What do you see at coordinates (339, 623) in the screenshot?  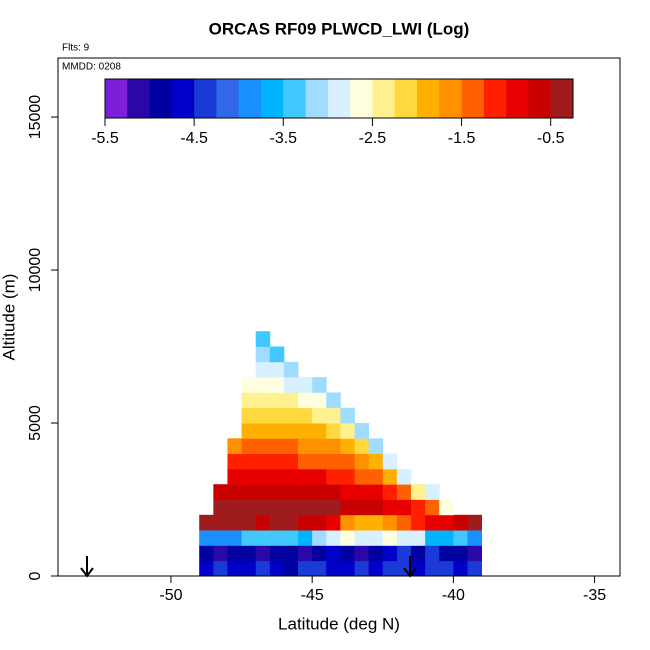 I see `x-axis-label: Latitude (deg N)` at bounding box center [339, 623].